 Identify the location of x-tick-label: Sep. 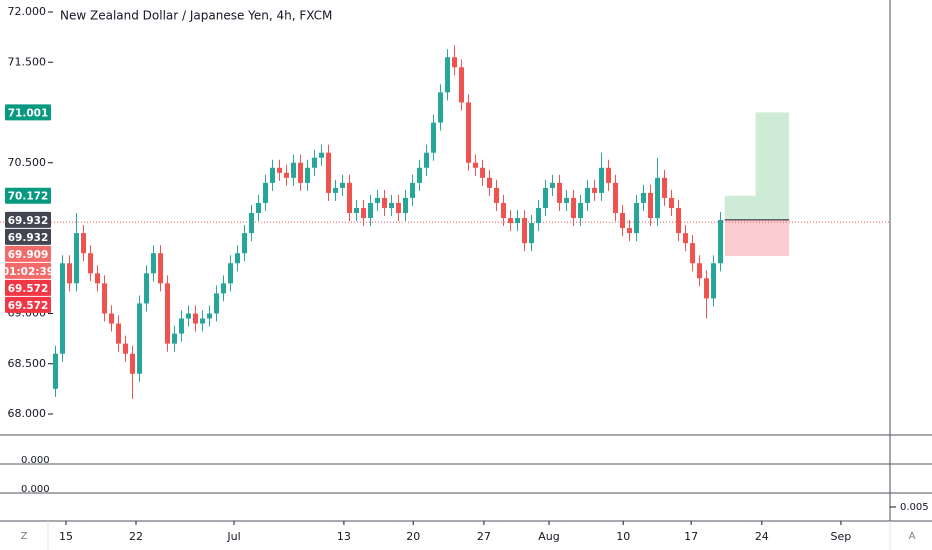
(841, 536).